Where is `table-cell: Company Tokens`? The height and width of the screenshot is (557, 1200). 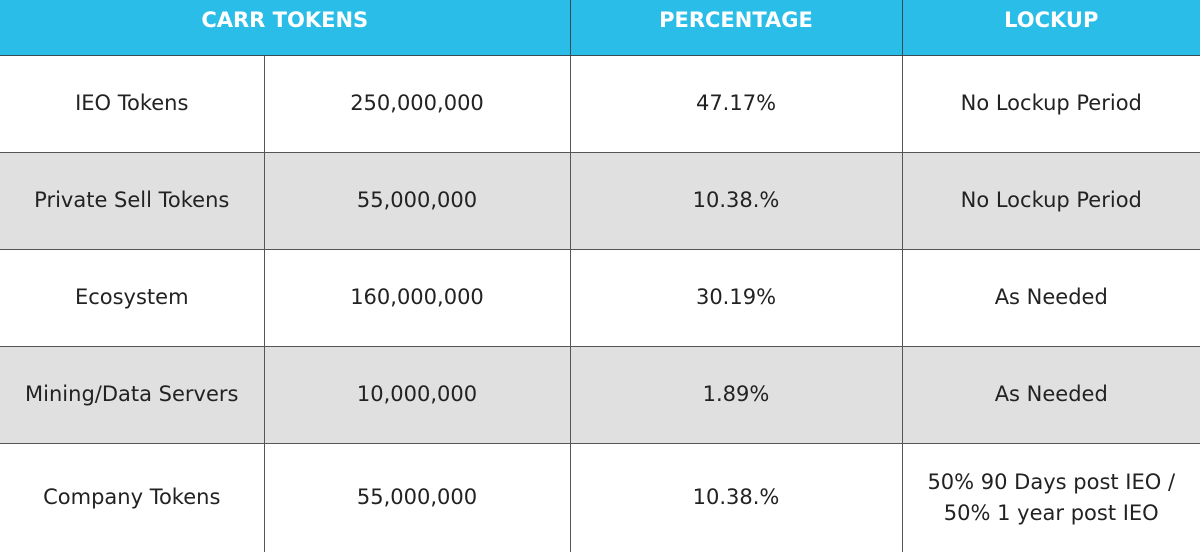 table-cell: Company Tokens is located at coordinates (132, 497).